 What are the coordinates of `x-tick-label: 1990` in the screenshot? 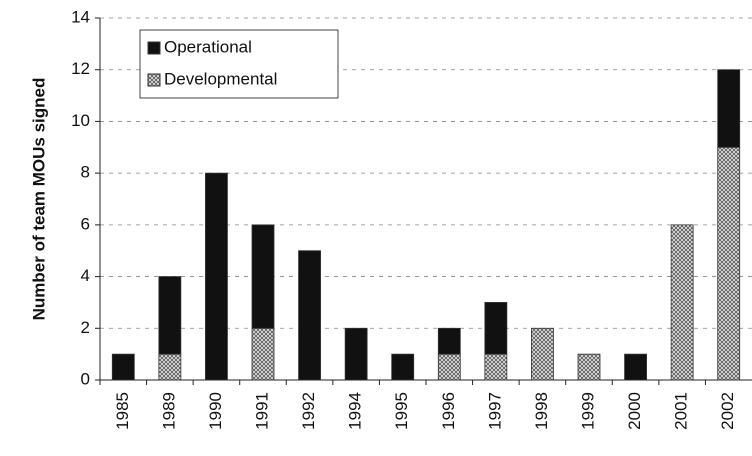 It's located at (215, 411).